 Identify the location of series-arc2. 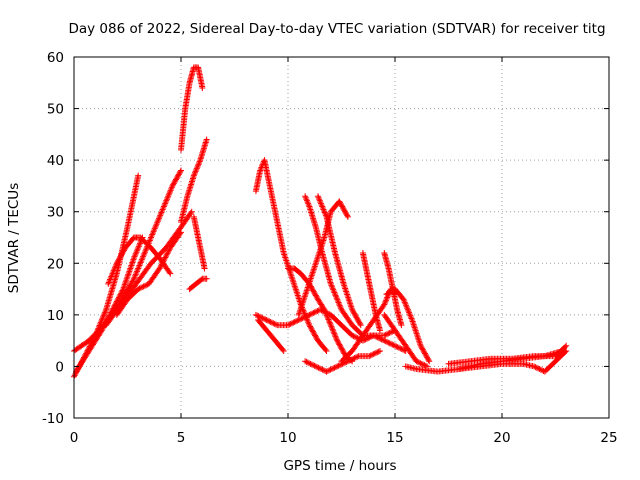
(127, 260).